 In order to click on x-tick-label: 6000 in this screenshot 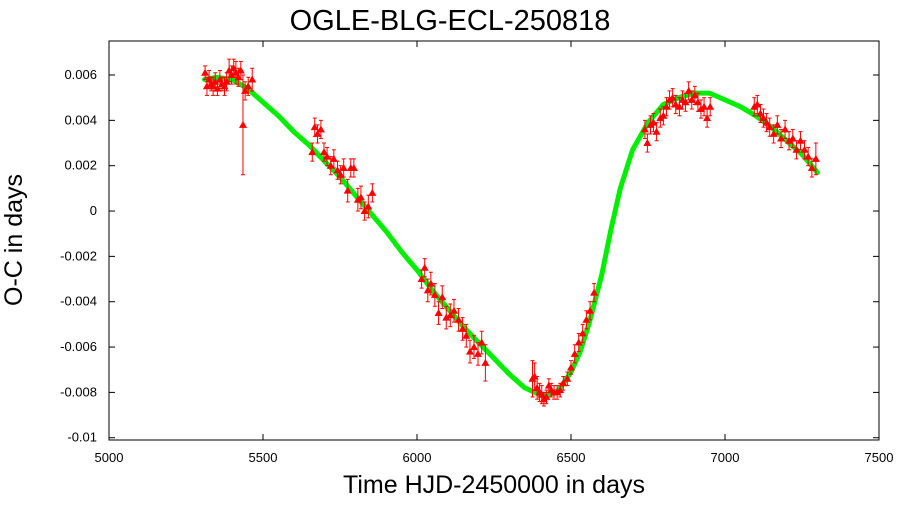, I will do `click(417, 457)`.